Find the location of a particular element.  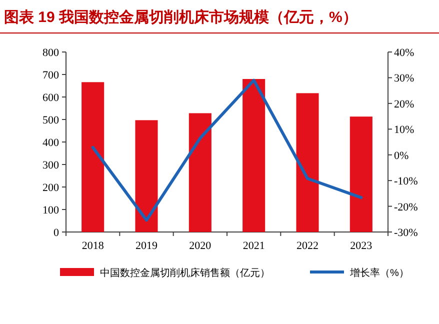

x-tick-label: 2021 is located at coordinates (253, 246).